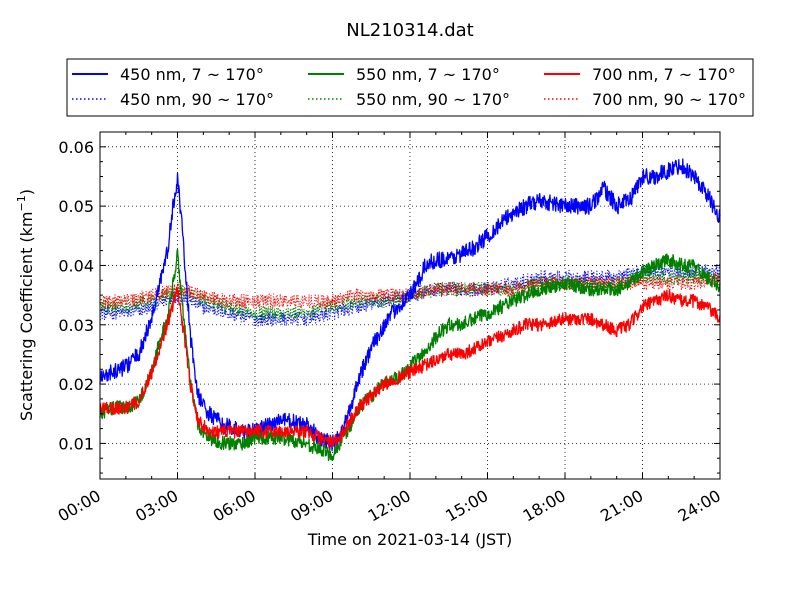 The image size is (800, 600). What do you see at coordinates (428, 74) in the screenshot?
I see `legend-label: 550 nm, 7 ~ 170°` at bounding box center [428, 74].